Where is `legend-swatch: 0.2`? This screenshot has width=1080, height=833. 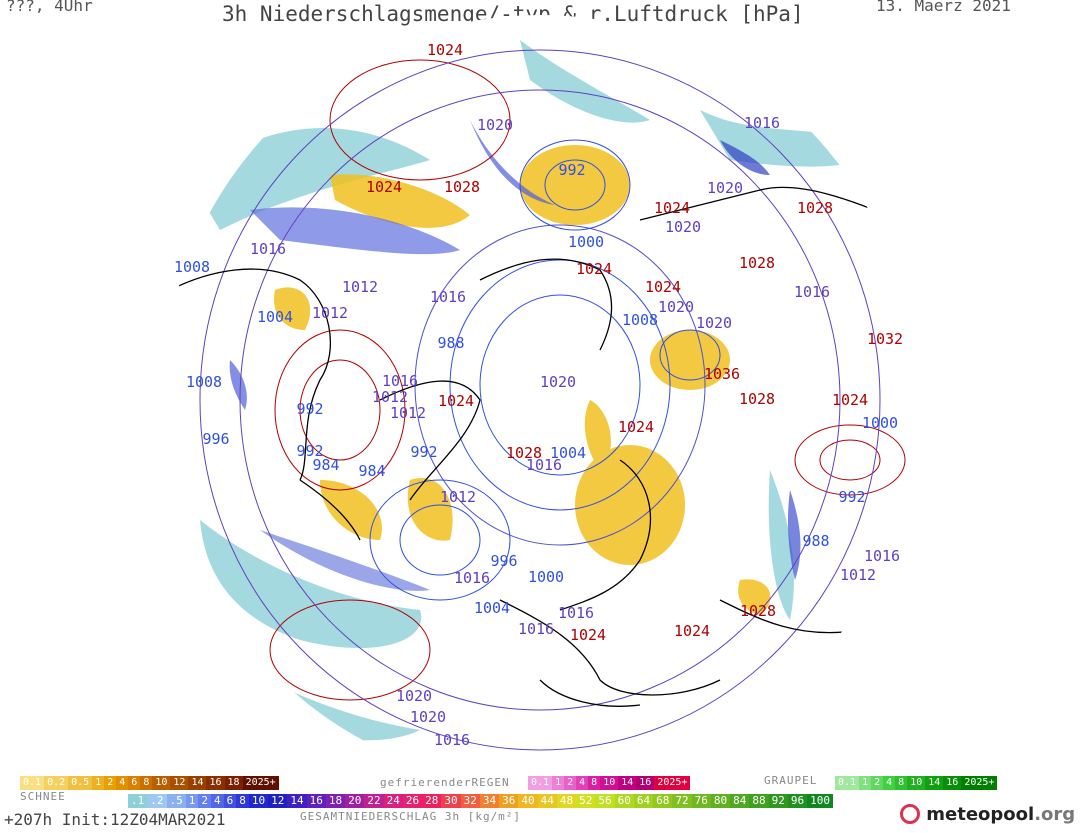 legend-swatch: 0.2 is located at coordinates (56, 783).